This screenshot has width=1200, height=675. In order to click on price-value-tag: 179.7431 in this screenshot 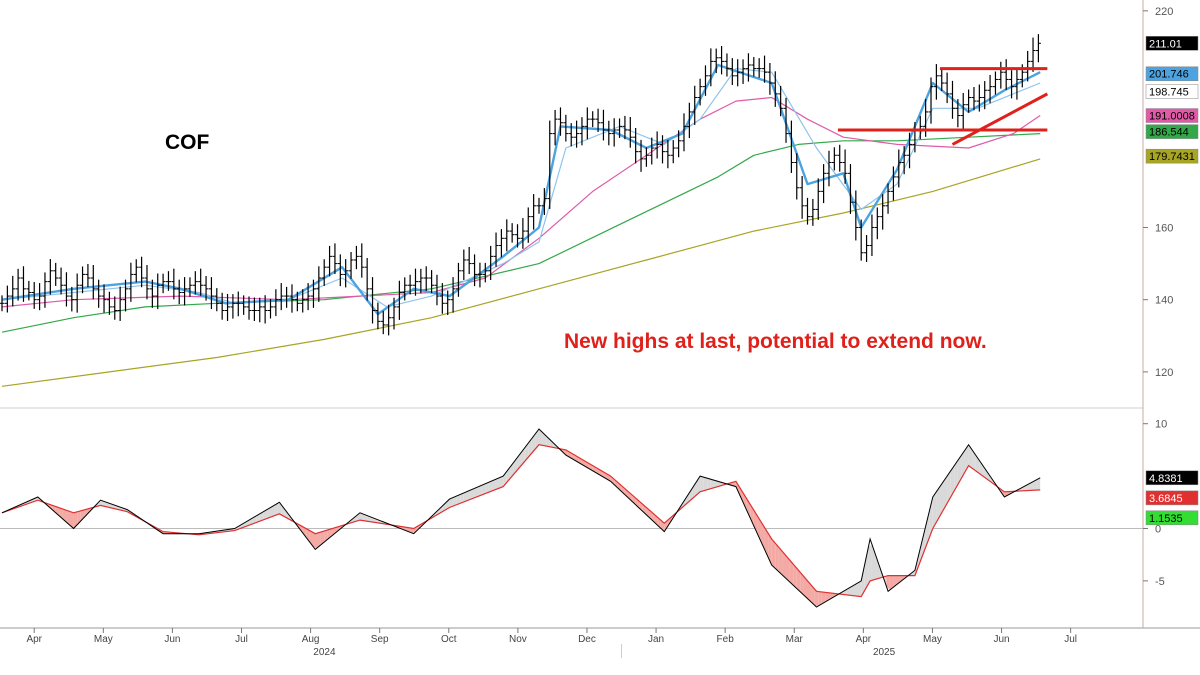, I will do `click(1172, 157)`.